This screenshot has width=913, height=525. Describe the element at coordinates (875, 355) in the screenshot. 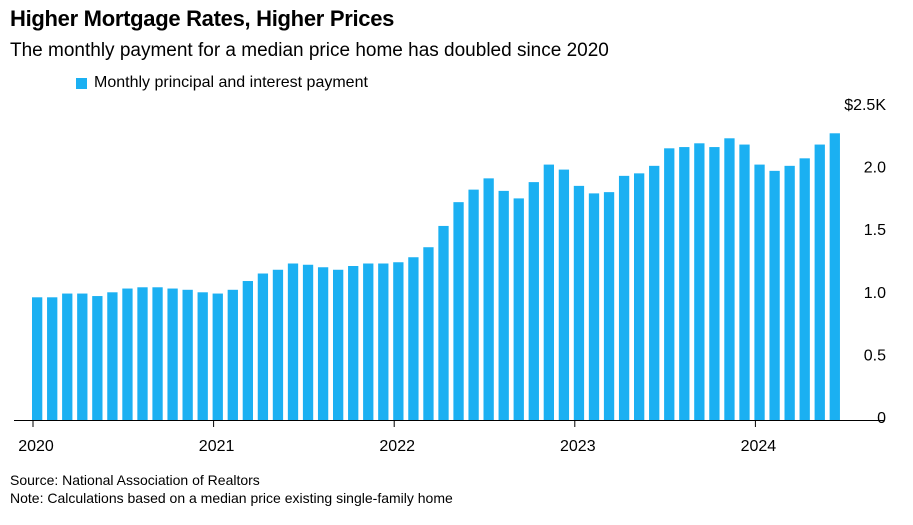

I see `y-tick-label: 0.5` at that location.